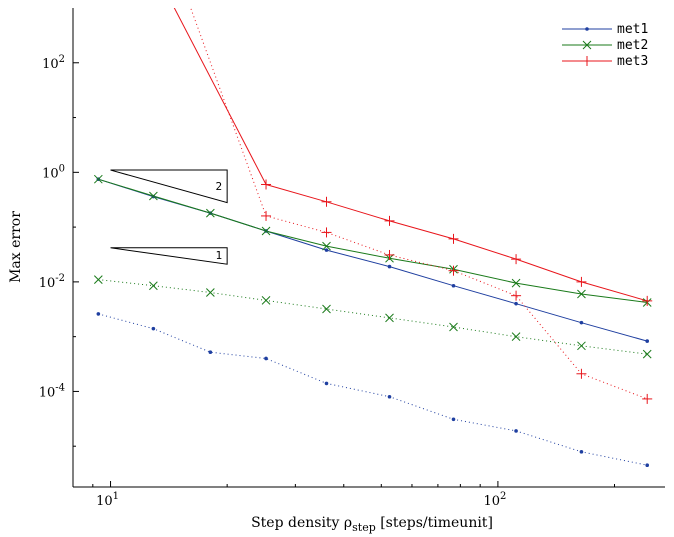  Describe the element at coordinates (53, 63) in the screenshot. I see `y-tick-label-3: 10²` at that location.